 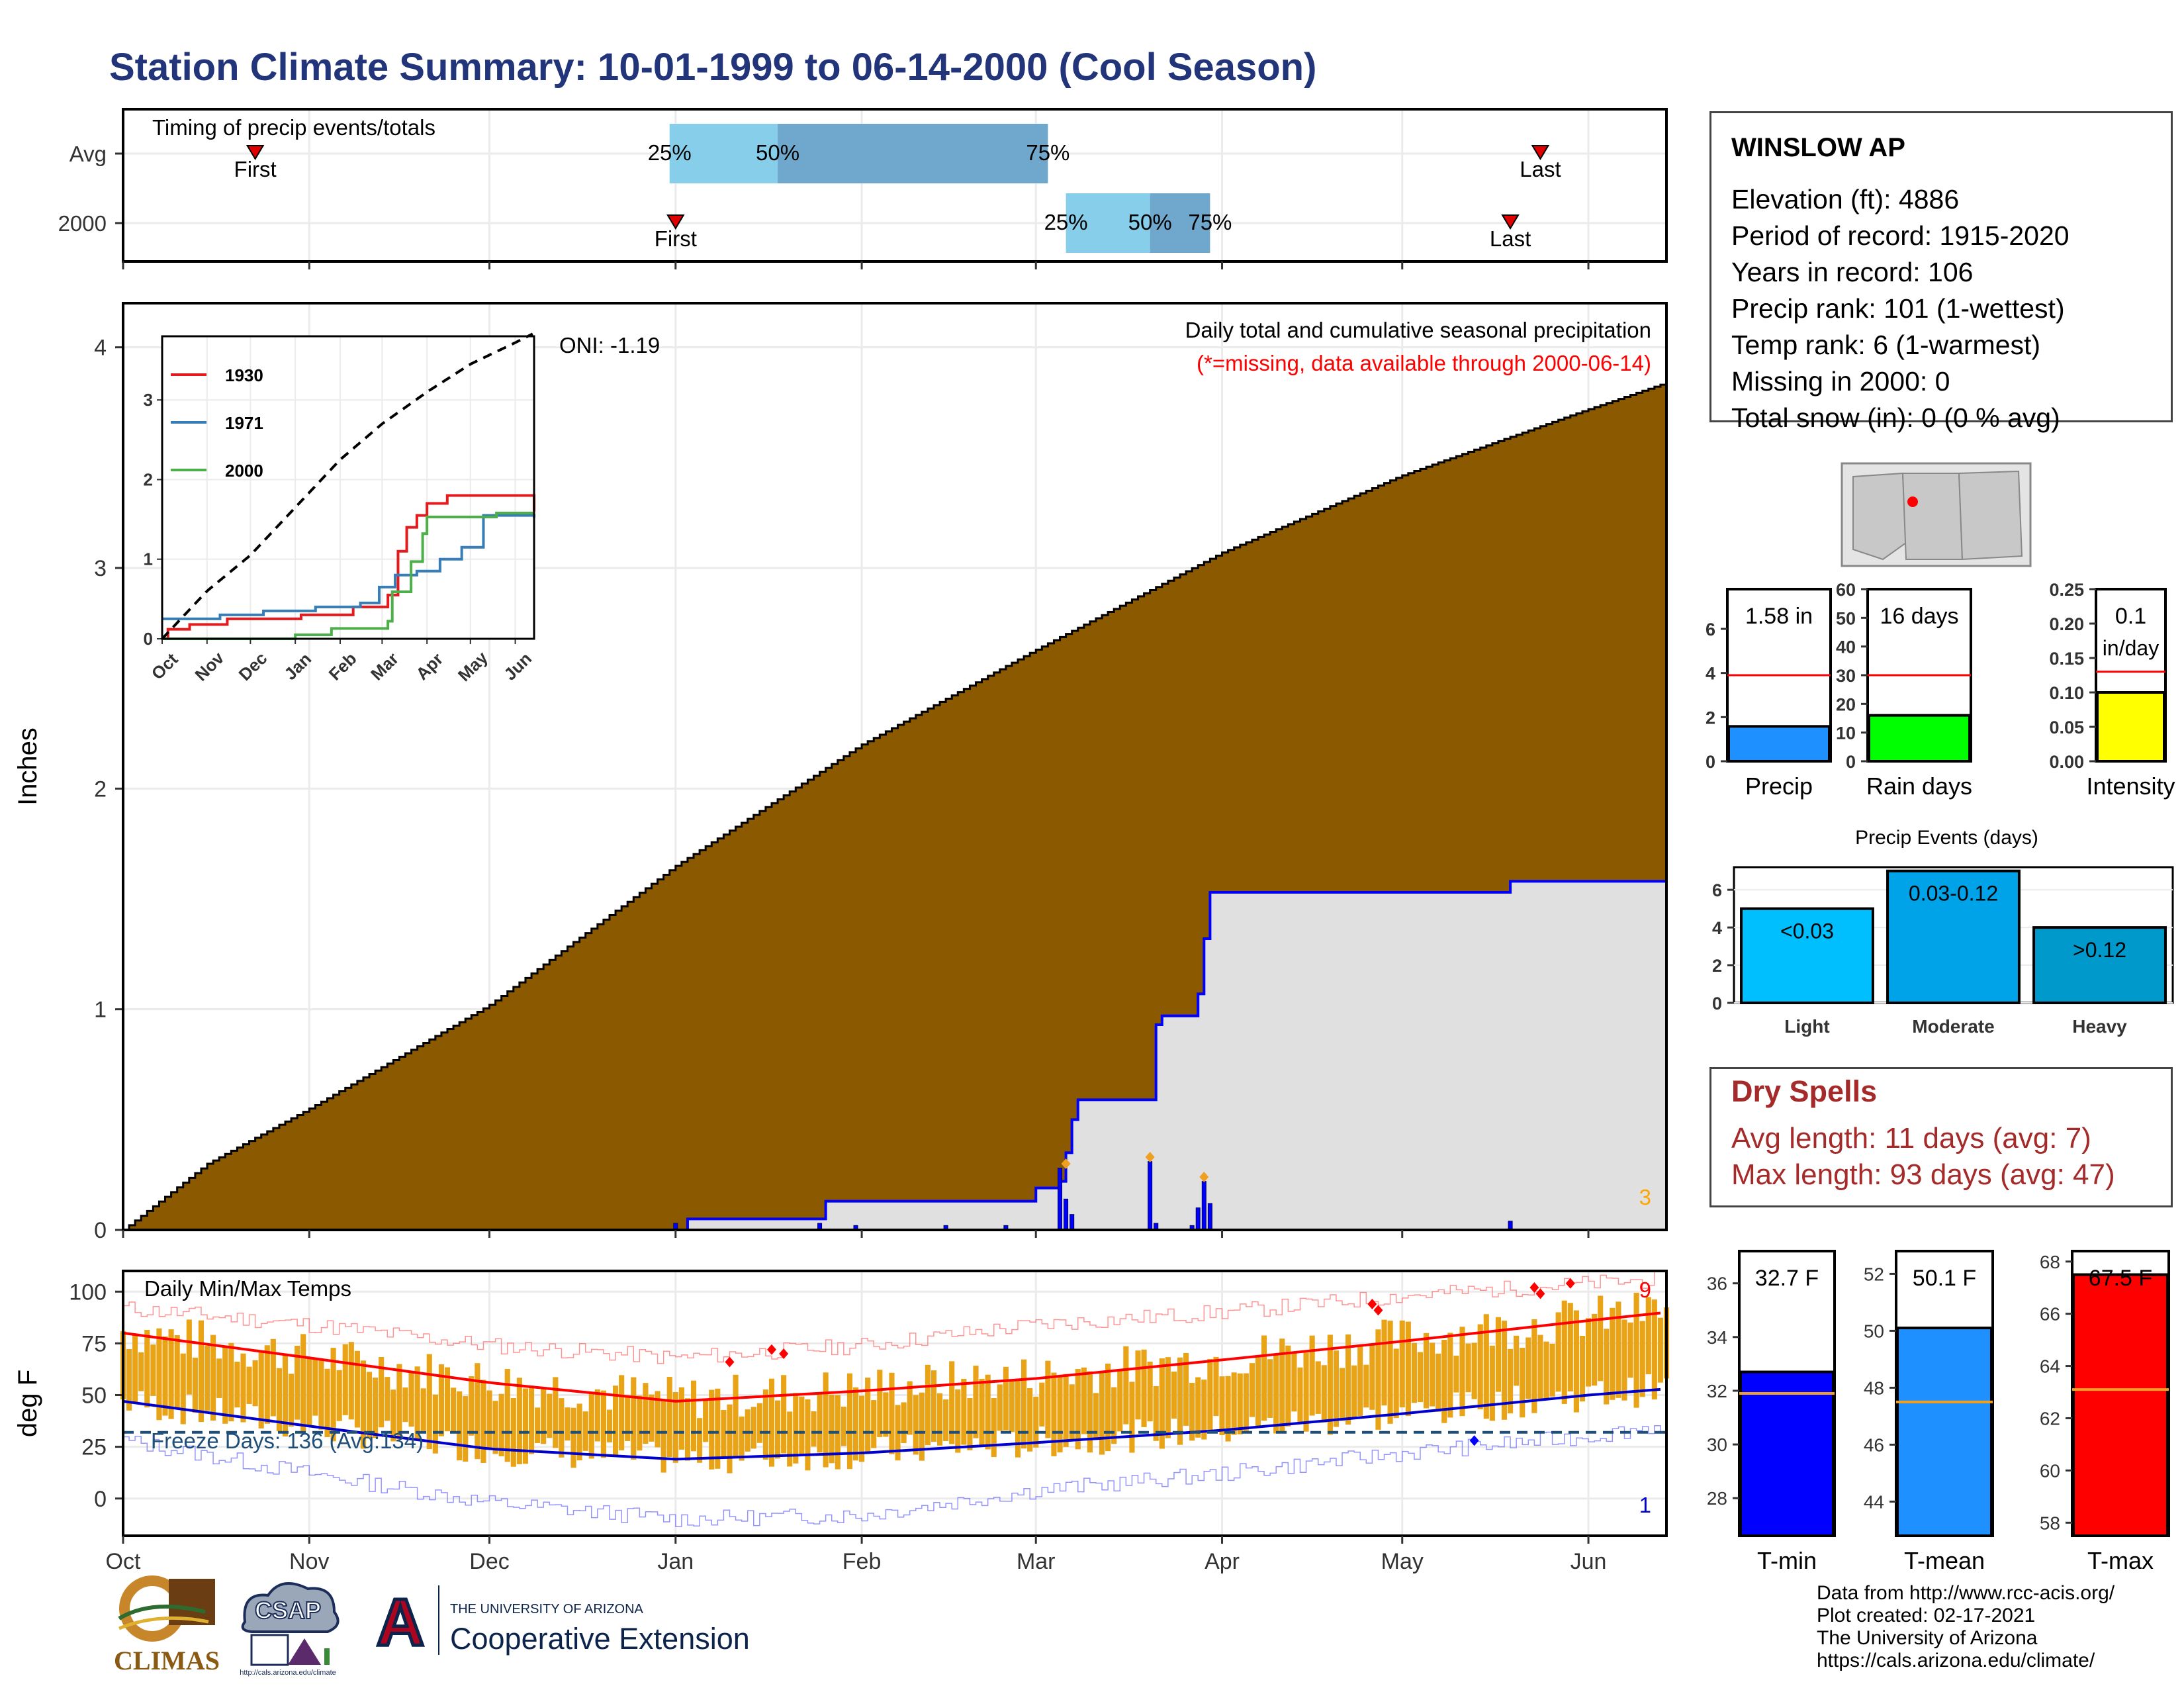 I want to click on summary-y-tick-label: 58, so click(x=2050, y=1523).